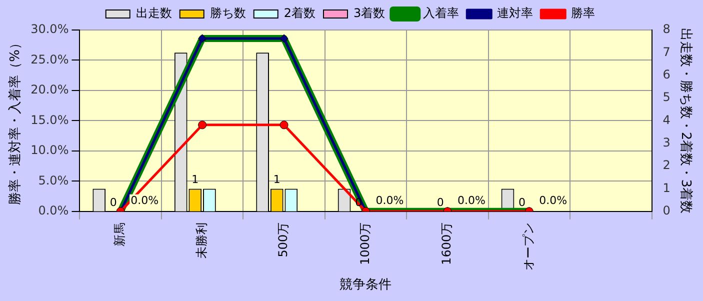 The image size is (703, 301). Describe the element at coordinates (666, 29) in the screenshot. I see `y2-tick-label: 8` at that location.